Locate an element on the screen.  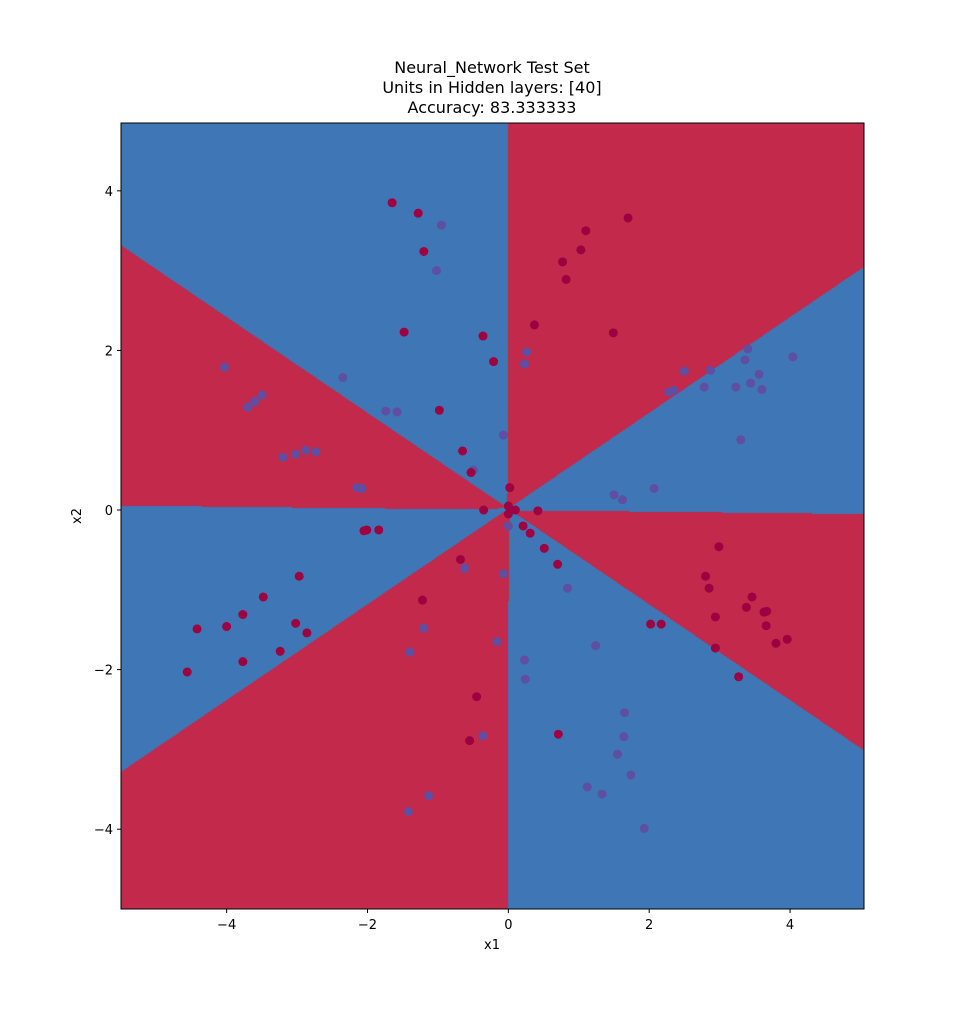
x-axis-ticks: −4 −2 0 2 4 is located at coordinates (505, 921).